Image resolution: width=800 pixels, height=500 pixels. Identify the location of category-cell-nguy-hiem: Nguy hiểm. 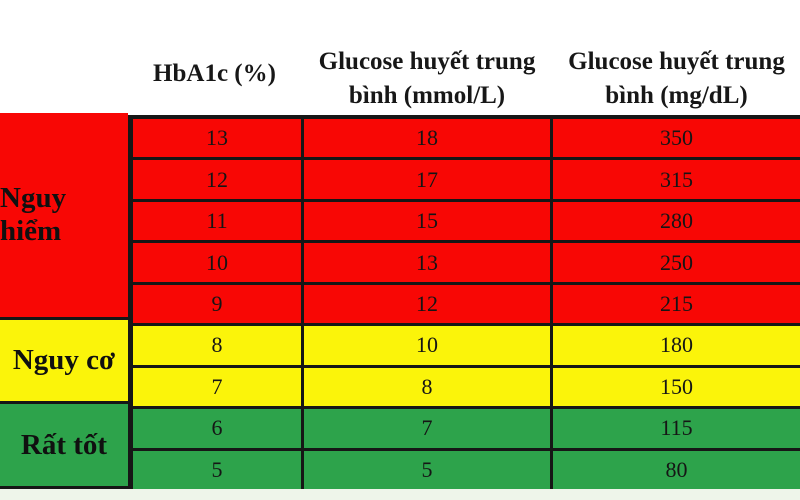
(64, 215).